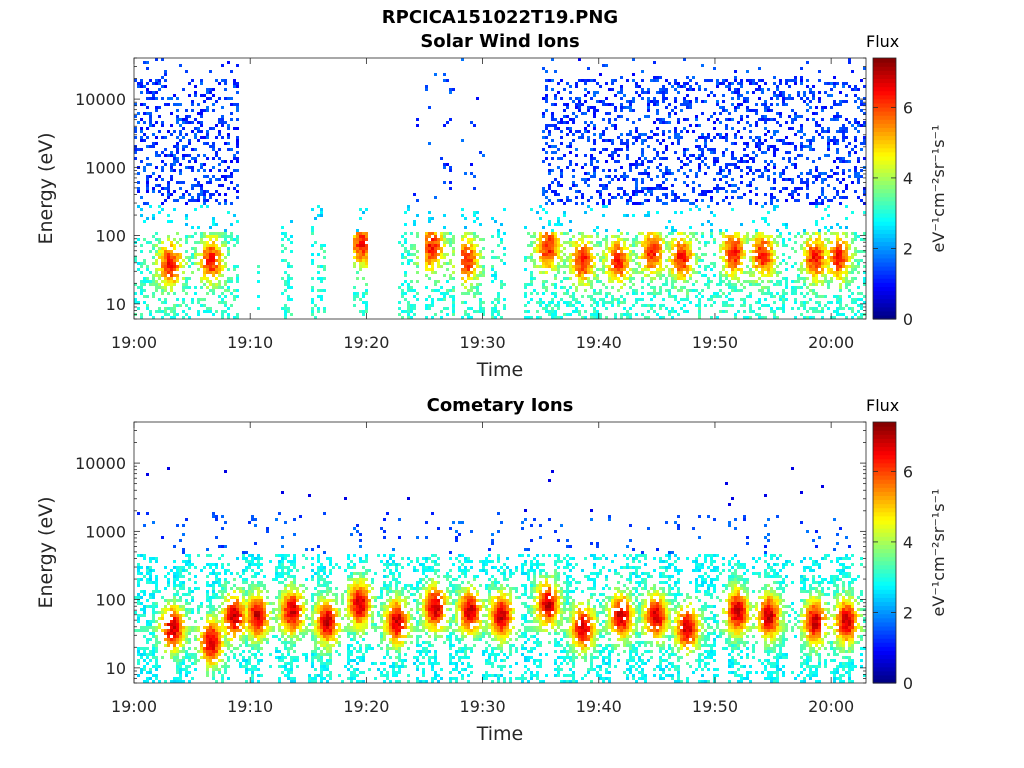 The image size is (1024, 768). What do you see at coordinates (883, 405) in the screenshot?
I see `colorbar-flux-label-bottom: Flux` at bounding box center [883, 405].